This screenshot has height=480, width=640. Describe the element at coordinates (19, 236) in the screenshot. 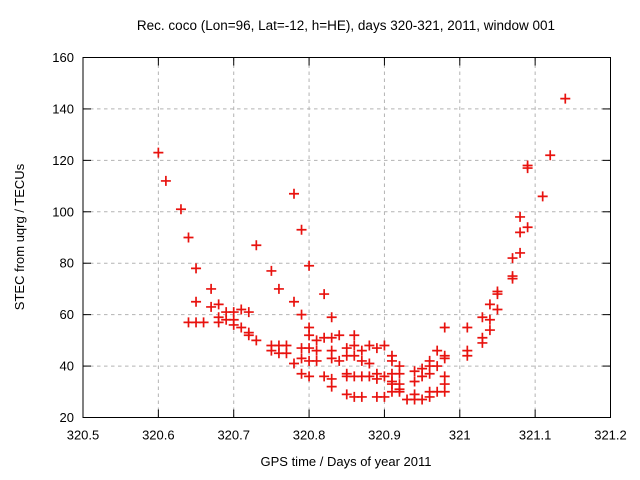

I see `y-axis-label: STEC from uqrg / TECUs` at that location.